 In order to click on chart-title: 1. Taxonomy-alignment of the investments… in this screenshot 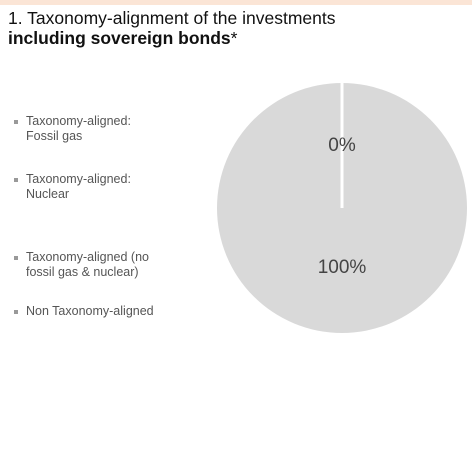, I will do `click(171, 28)`.